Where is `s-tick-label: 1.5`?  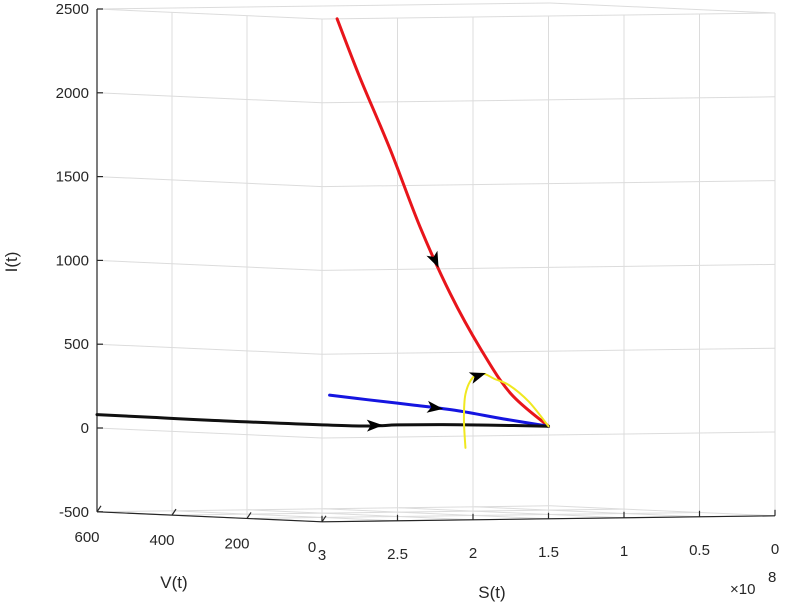 s-tick-label: 1.5 is located at coordinates (548, 552).